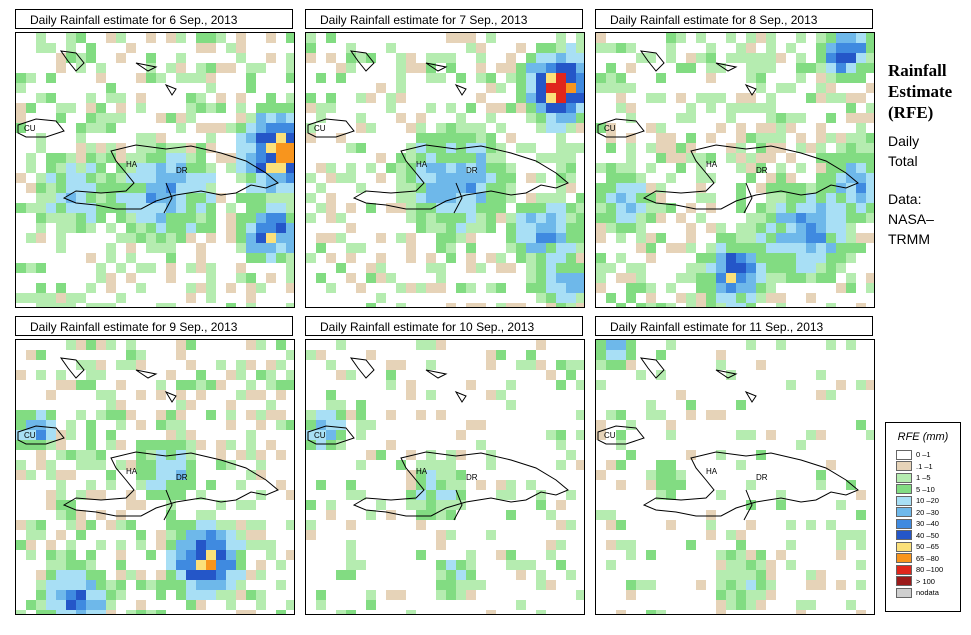 The image size is (971, 635). Describe the element at coordinates (436, 67) in the screenshot. I see `coastline` at that location.